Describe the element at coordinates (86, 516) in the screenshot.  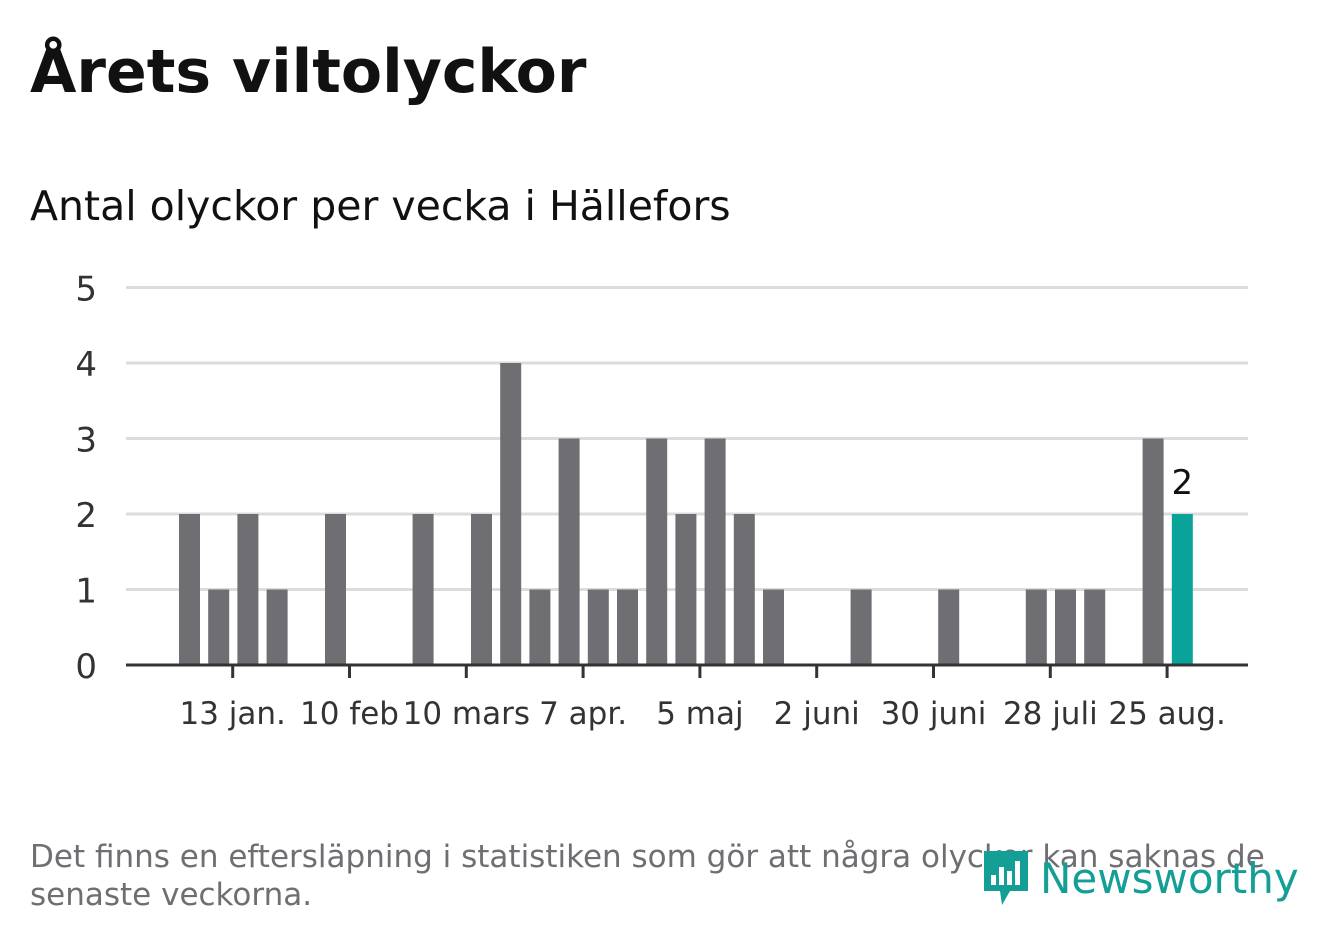
I see `y-tick-label: 2` at that location.